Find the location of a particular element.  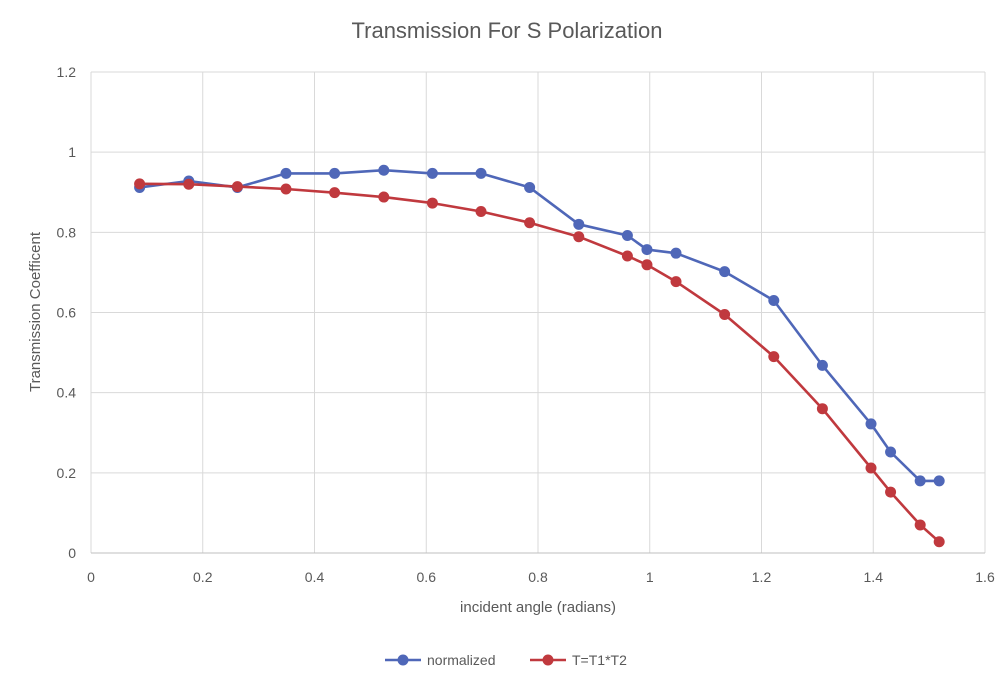

chart-title: Transmission For S Polarization is located at coordinates (507, 30).